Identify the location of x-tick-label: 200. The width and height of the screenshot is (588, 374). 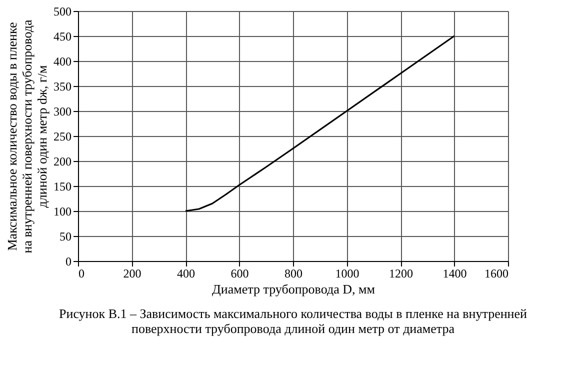
(132, 273).